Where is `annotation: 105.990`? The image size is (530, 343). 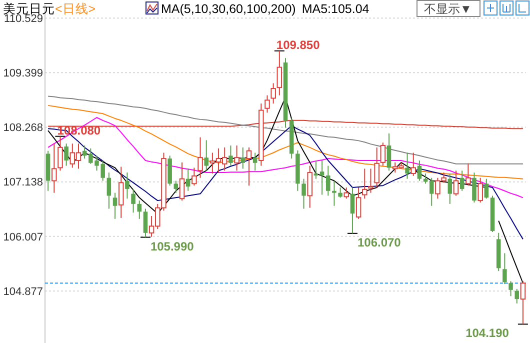 annotation: 105.990 is located at coordinates (172, 246).